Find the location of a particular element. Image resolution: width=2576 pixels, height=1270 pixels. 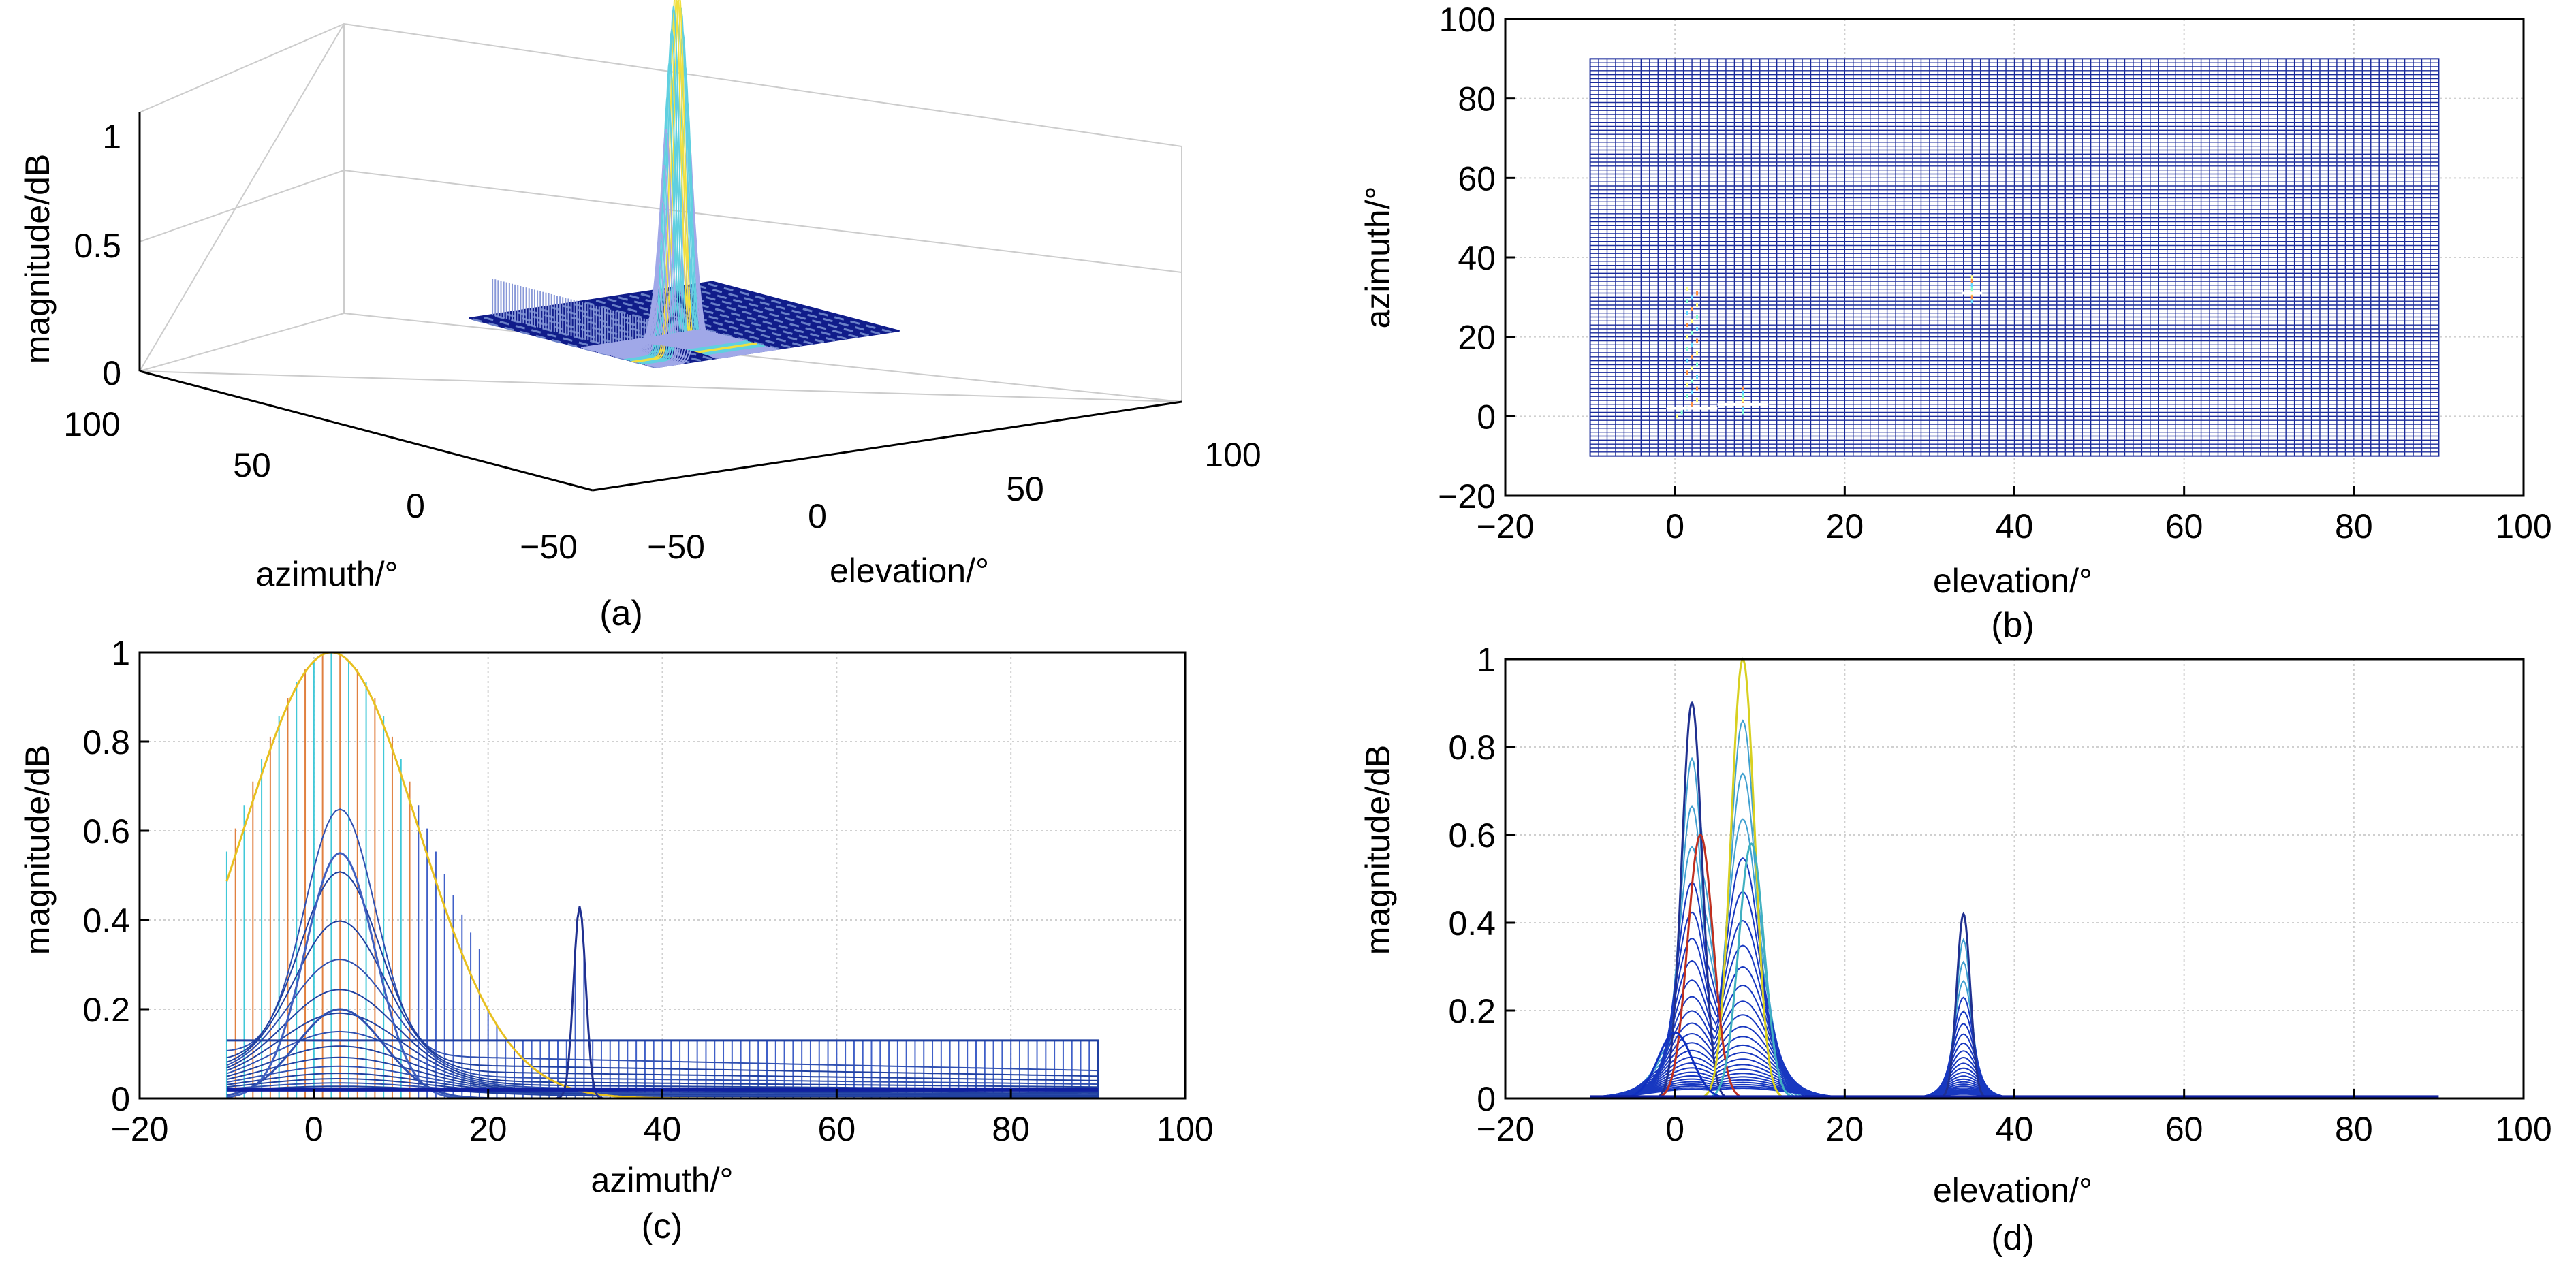

c-ytick-label: 0 is located at coordinates (120, 1099).